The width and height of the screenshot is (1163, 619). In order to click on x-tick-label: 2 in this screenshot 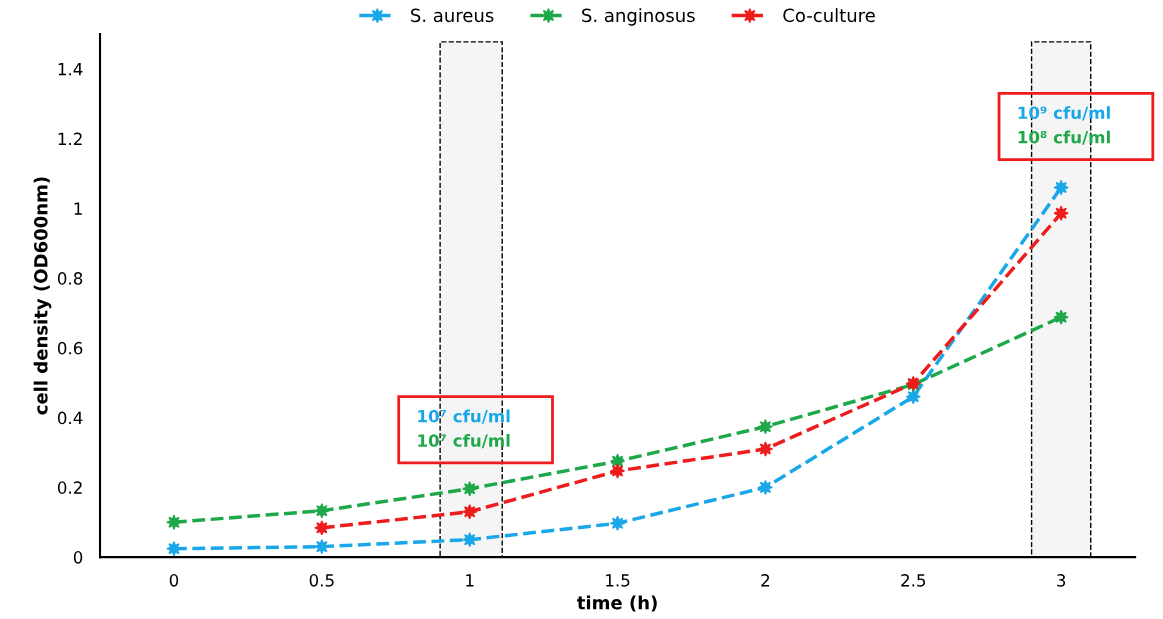, I will do `click(765, 580)`.